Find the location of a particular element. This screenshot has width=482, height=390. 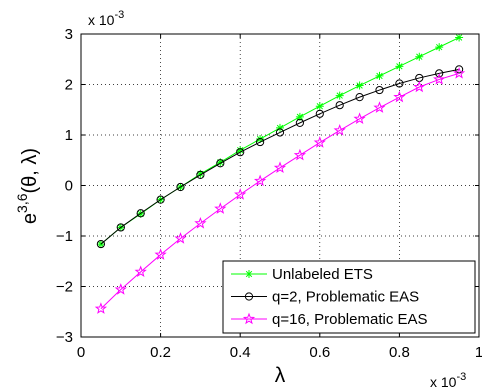

legend-entry: Unlabeled ETS is located at coordinates (302, 274).